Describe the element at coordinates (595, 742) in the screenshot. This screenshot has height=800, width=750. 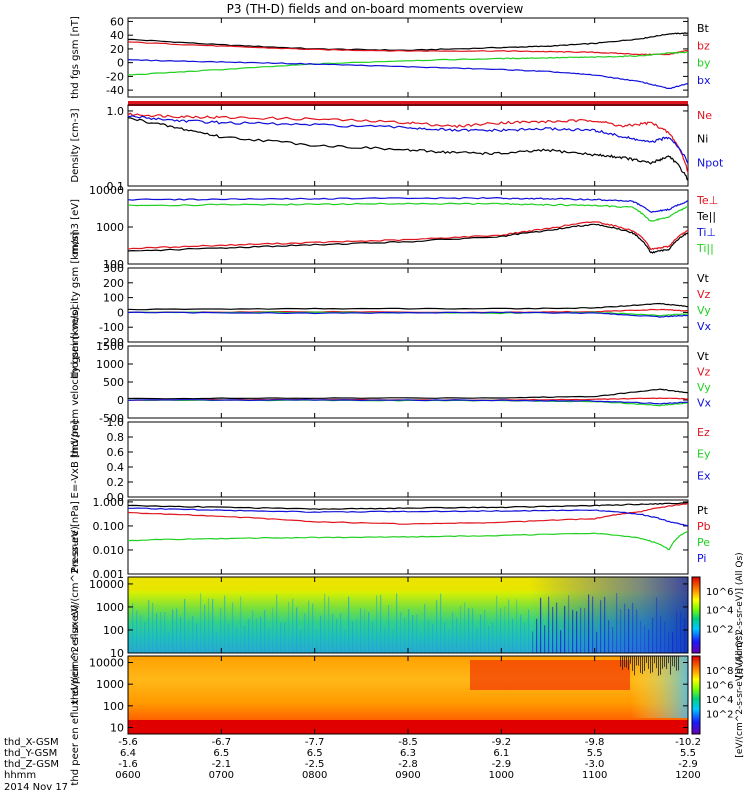
I see `ephemeris-value: -9.8` at that location.